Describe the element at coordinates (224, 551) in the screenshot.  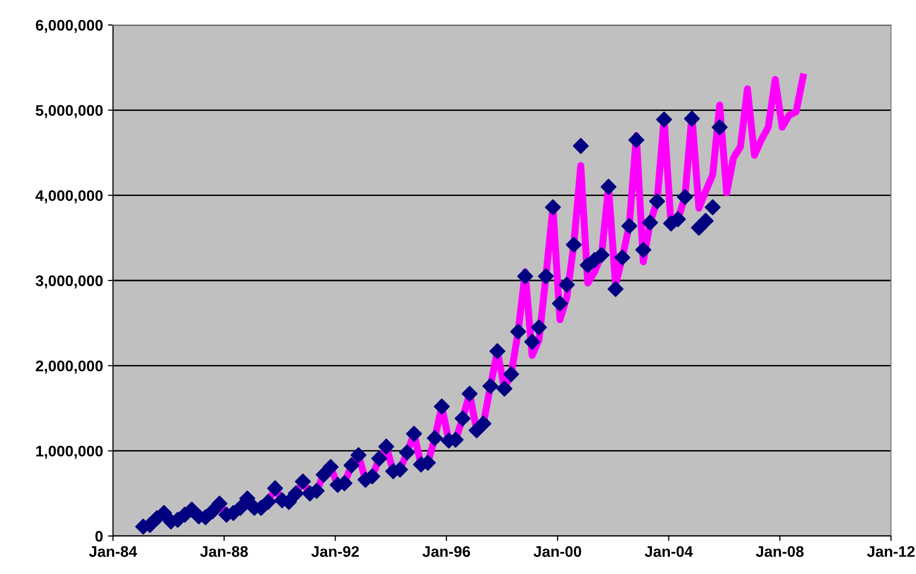
I see `x-tick-label: Jan-88` at that location.